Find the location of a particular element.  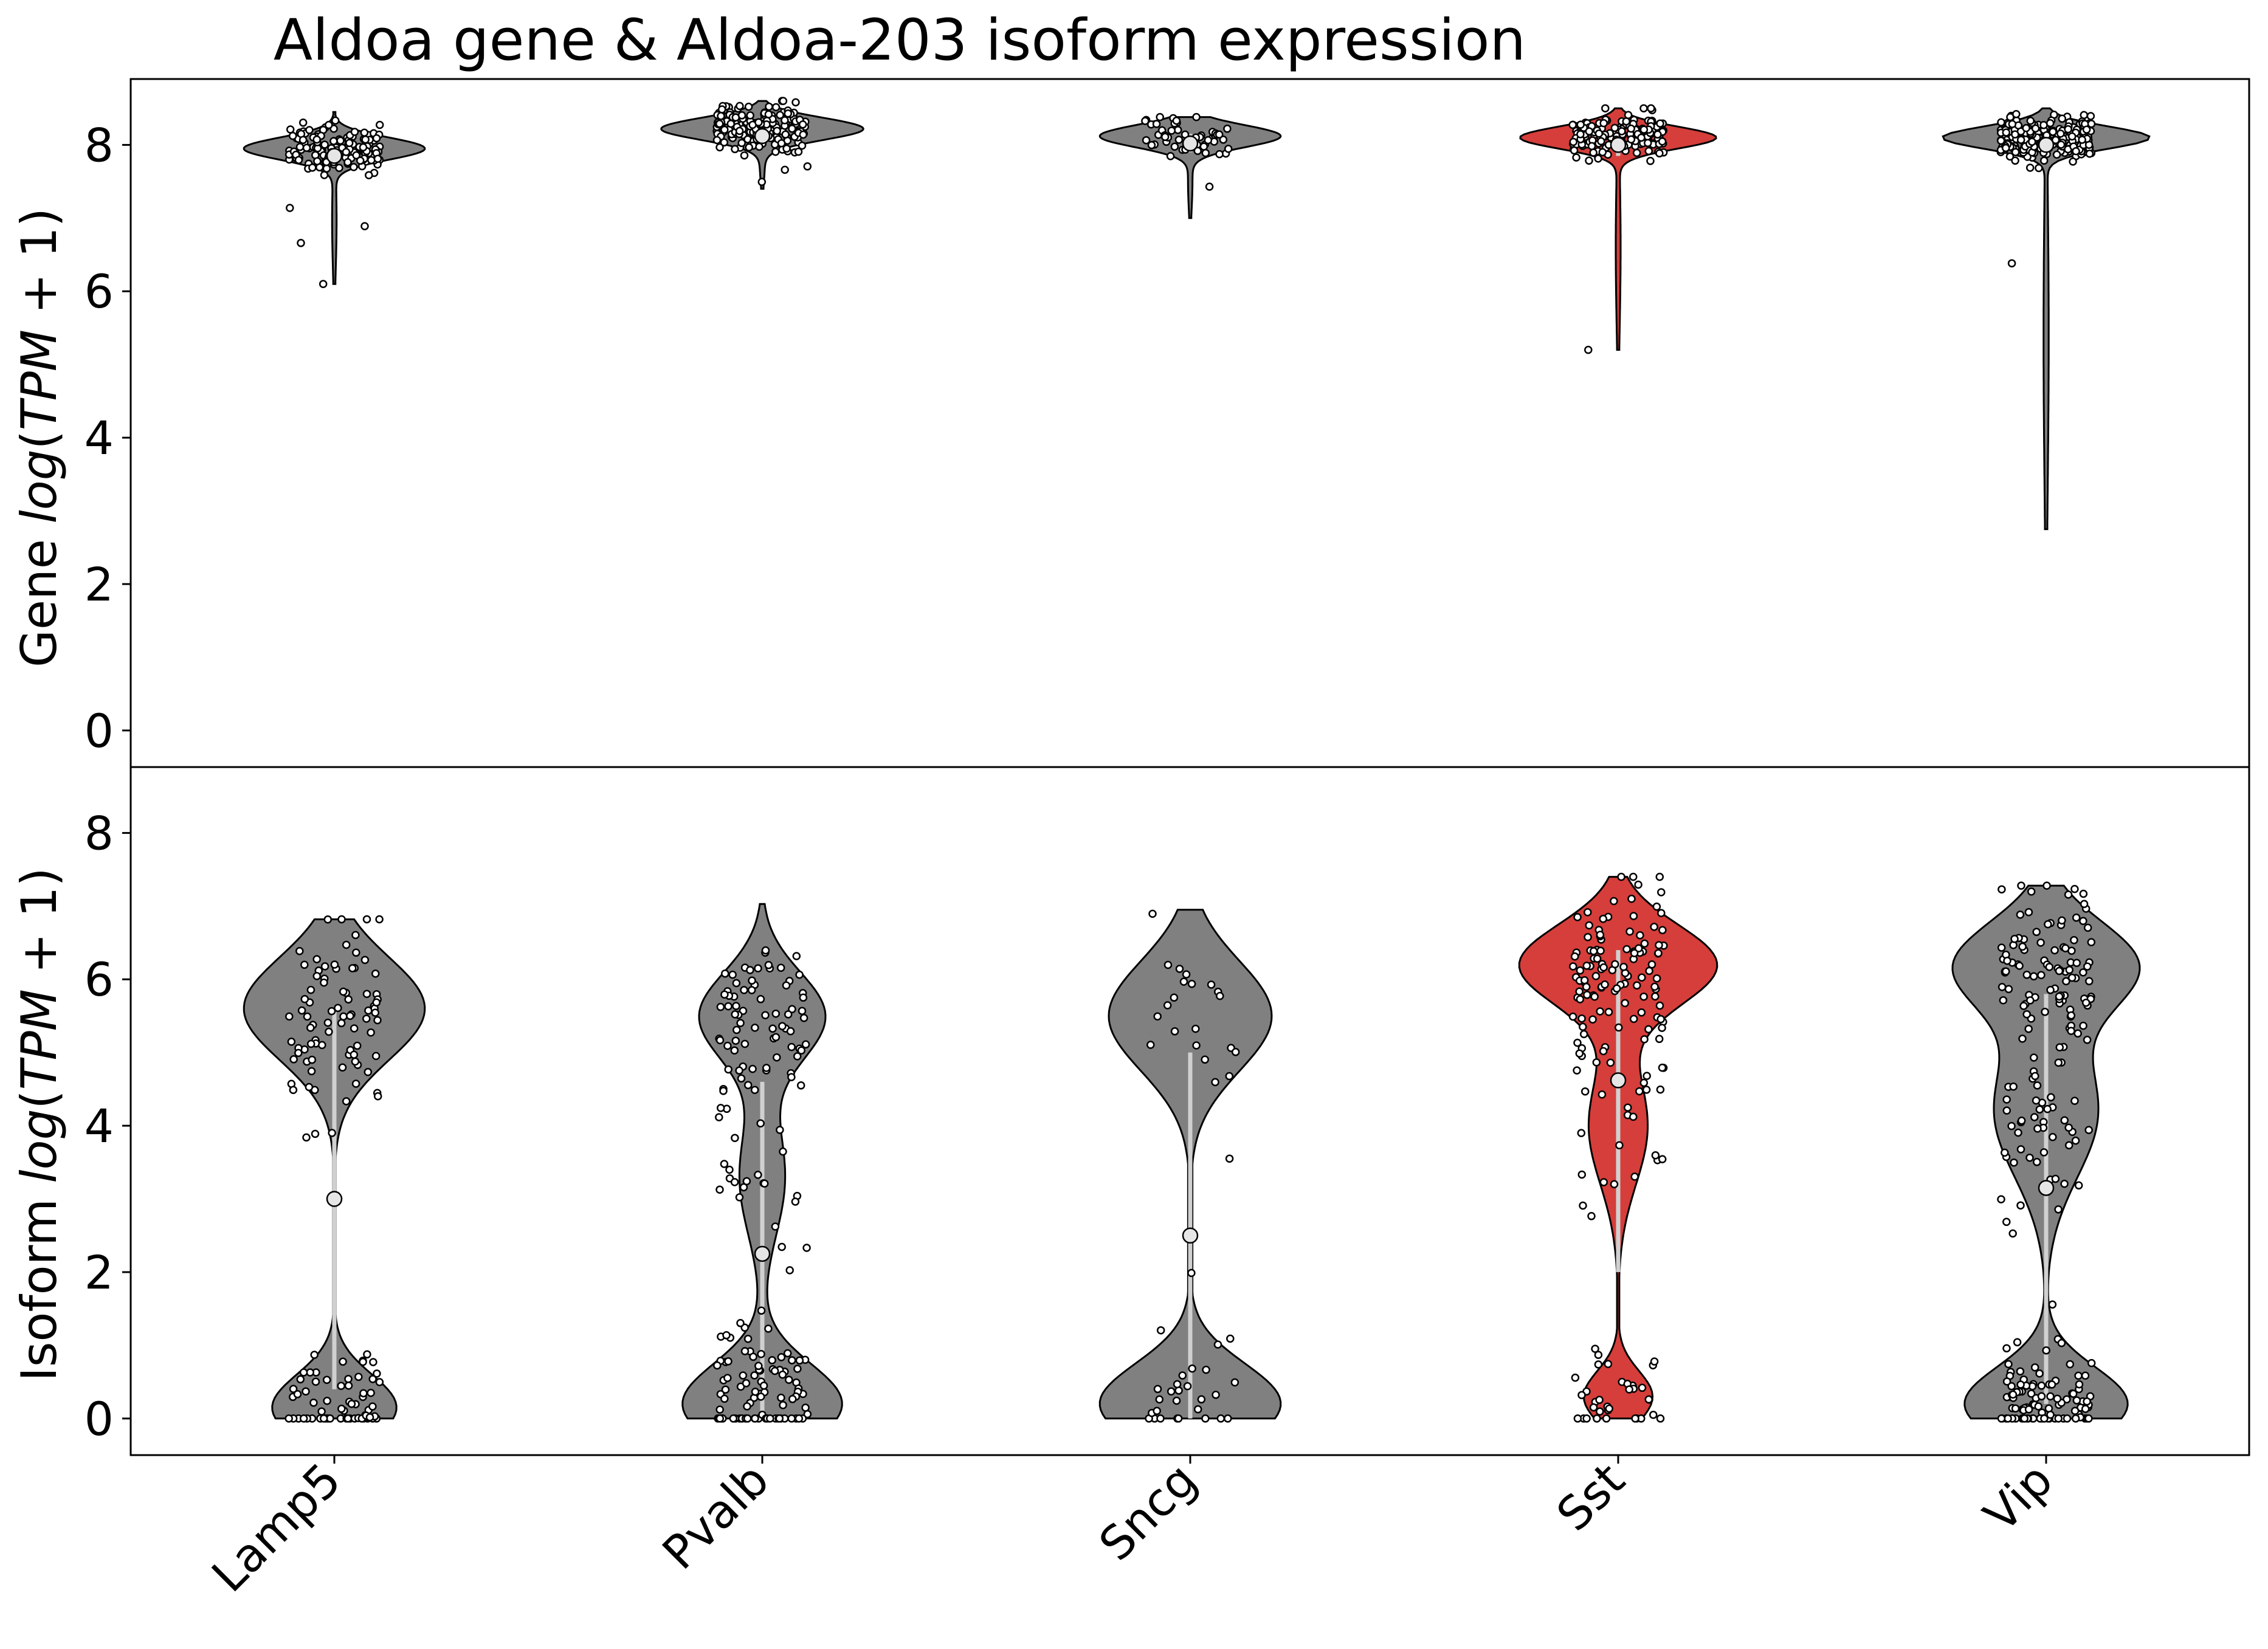

x-axis: Lamp5 Pvalb Sncg Sst Vip is located at coordinates (1132, 1527).